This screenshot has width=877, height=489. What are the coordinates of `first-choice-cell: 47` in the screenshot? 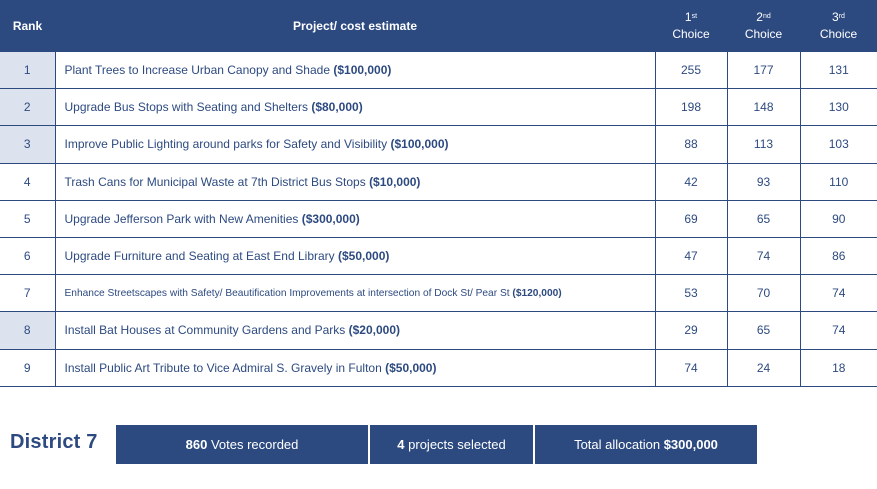 It's located at (691, 256).